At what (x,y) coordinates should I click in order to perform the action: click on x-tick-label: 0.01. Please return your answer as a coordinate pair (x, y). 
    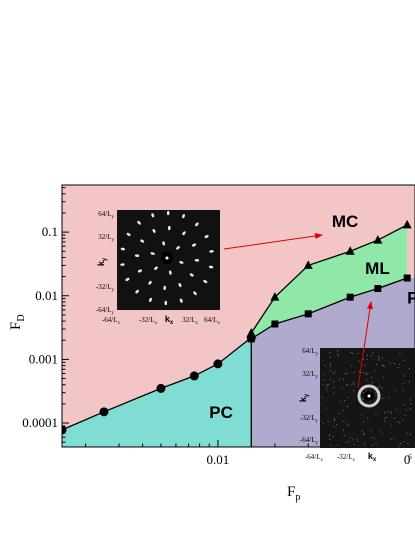
    Looking at the image, I should click on (218, 459).